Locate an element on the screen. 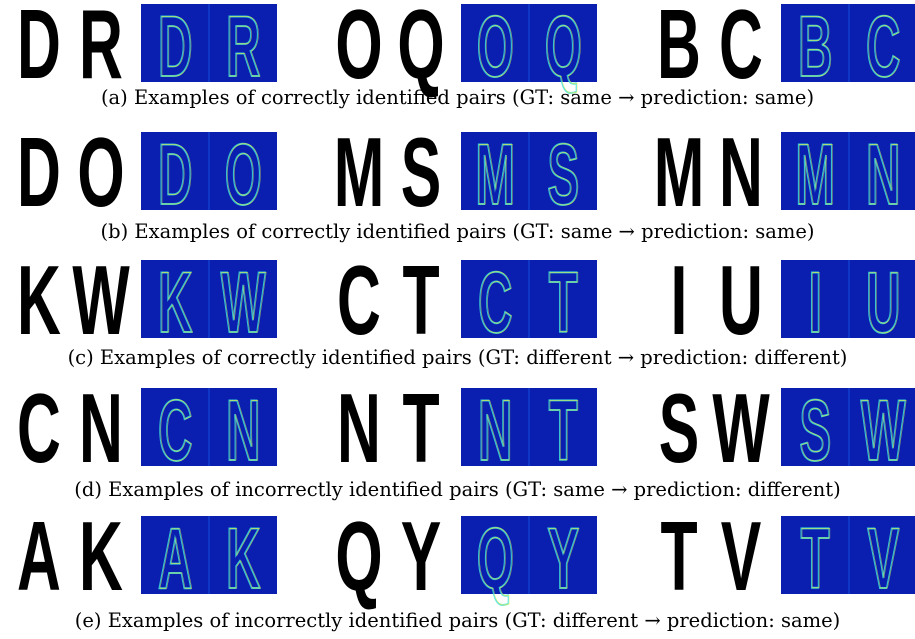 This screenshot has width=915, height=639. glyph-left: M is located at coordinates (679, 172).